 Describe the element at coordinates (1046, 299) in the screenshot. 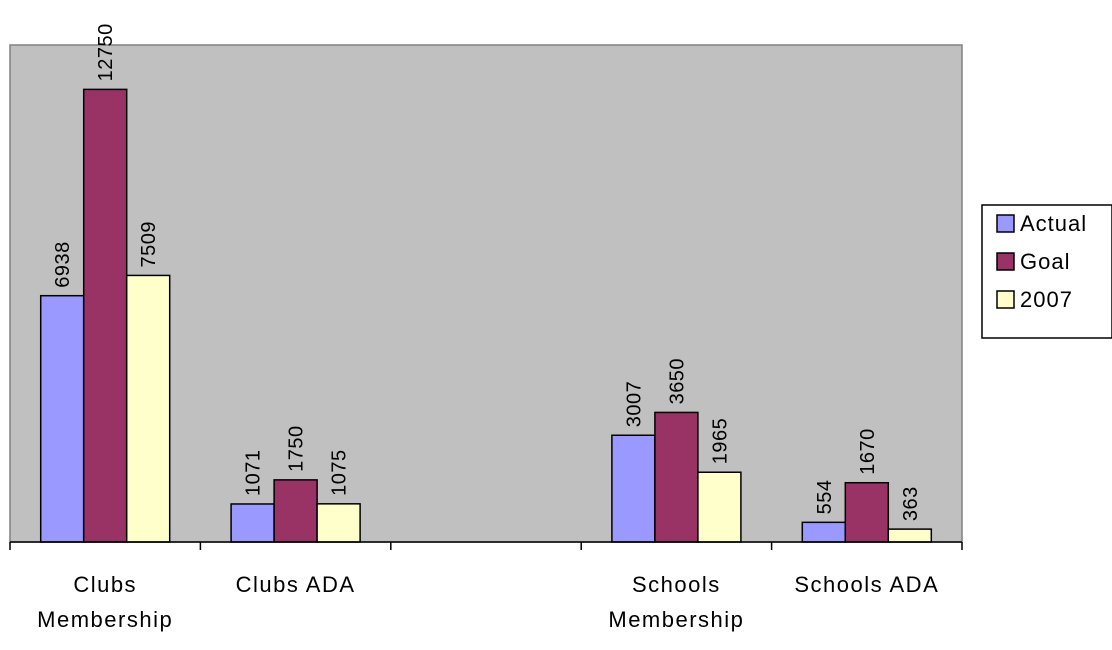

I see `legend-label: 2007` at that location.